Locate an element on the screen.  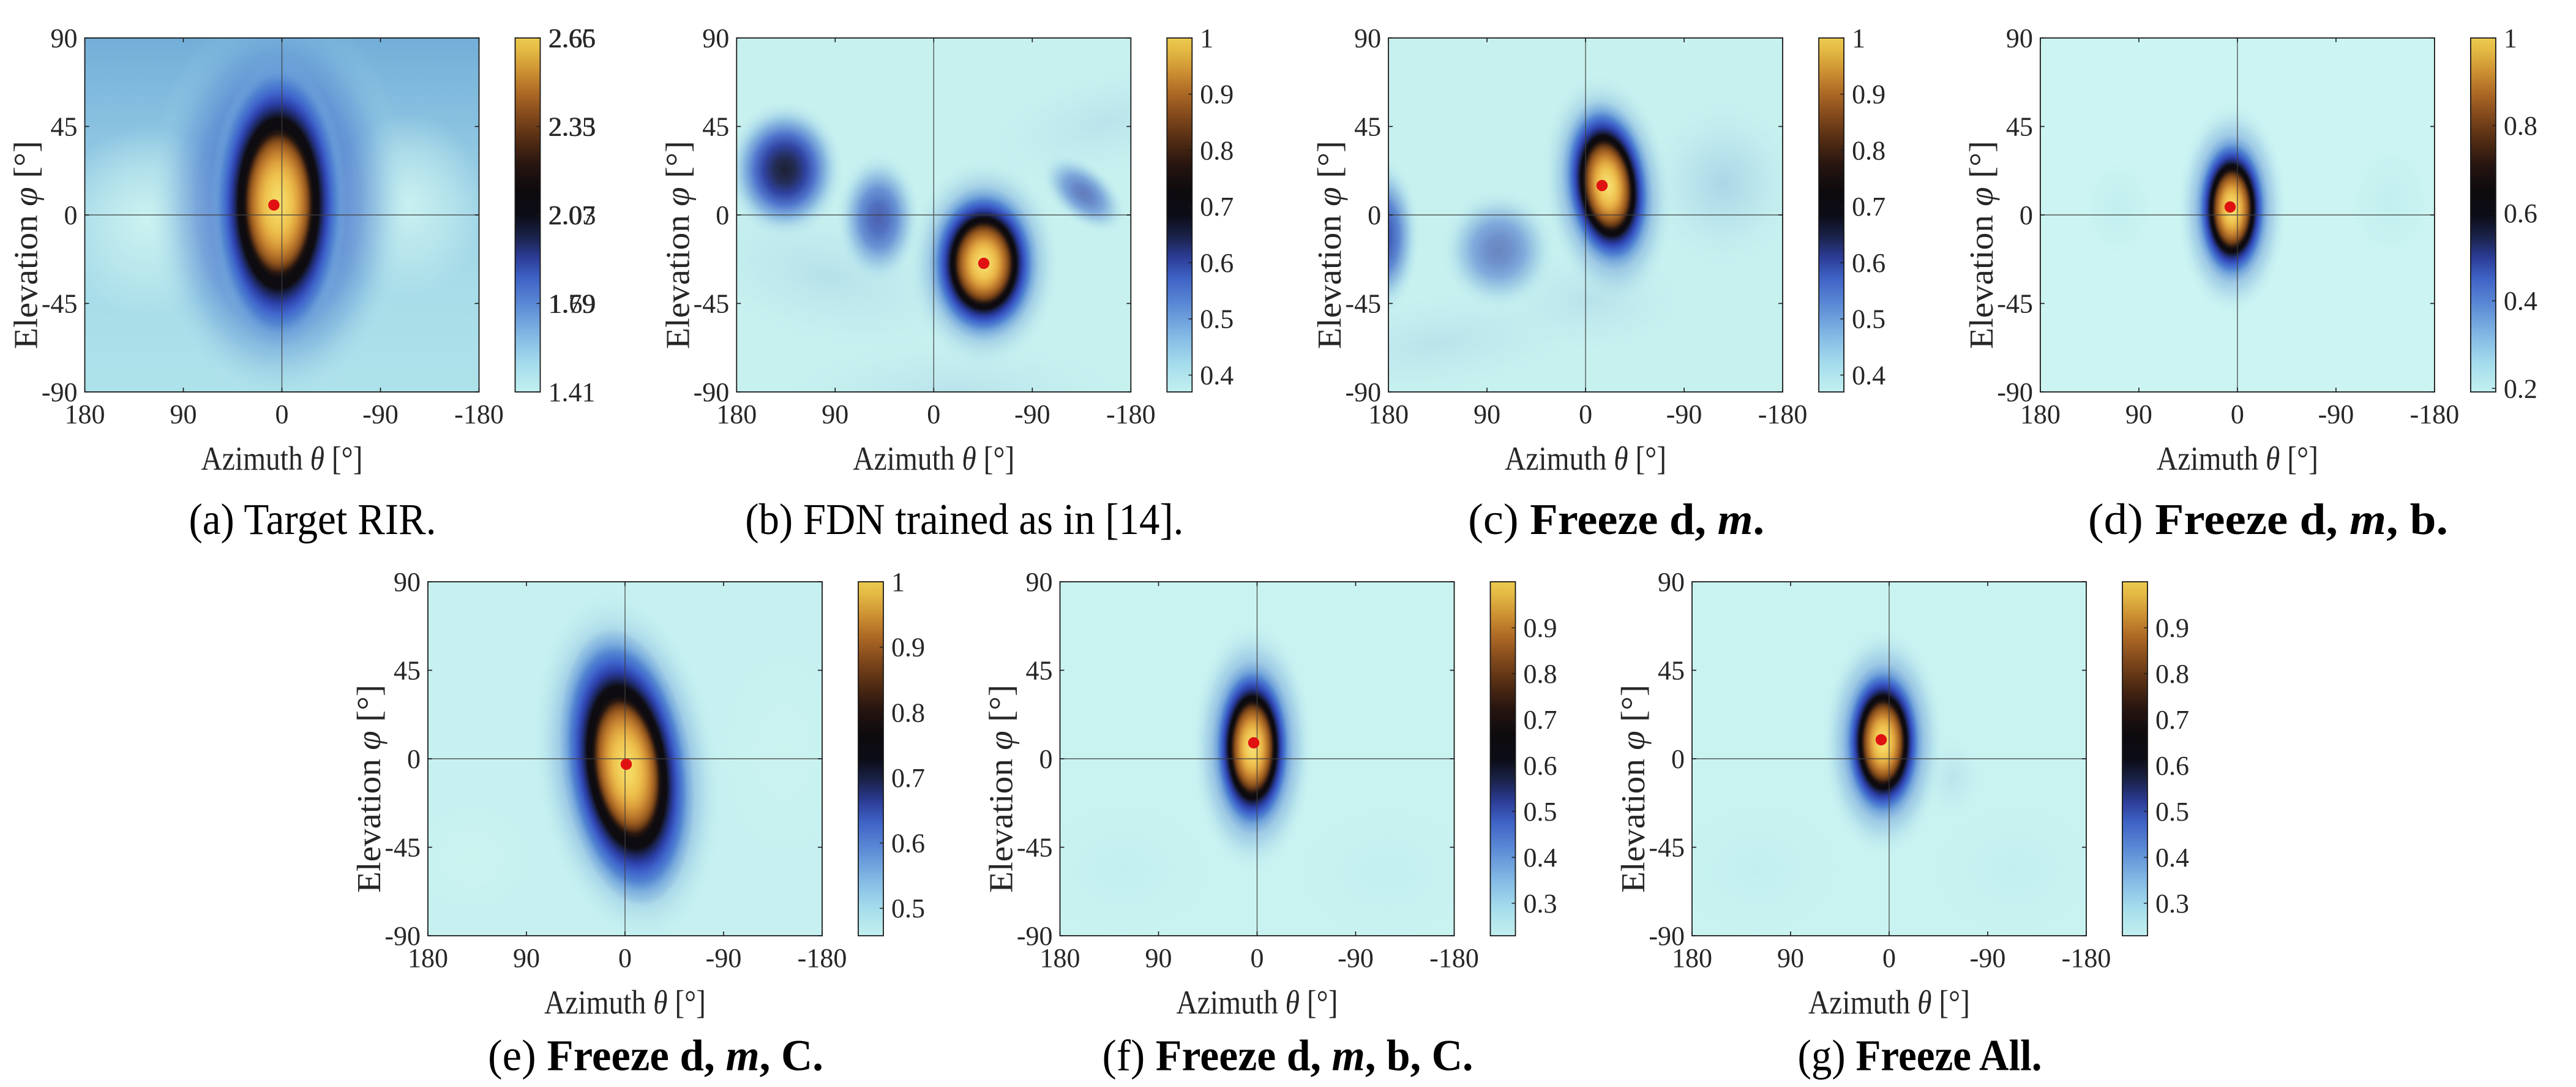
svg-text: 2.66 is located at coordinates (572, 38).